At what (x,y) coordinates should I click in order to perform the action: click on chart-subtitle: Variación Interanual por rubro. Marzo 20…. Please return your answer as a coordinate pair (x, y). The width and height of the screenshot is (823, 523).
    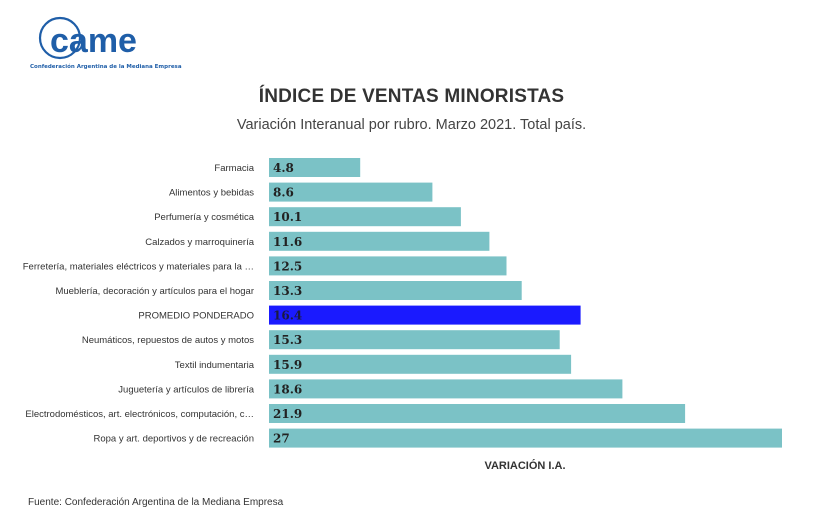
    Looking at the image, I should click on (411, 125).